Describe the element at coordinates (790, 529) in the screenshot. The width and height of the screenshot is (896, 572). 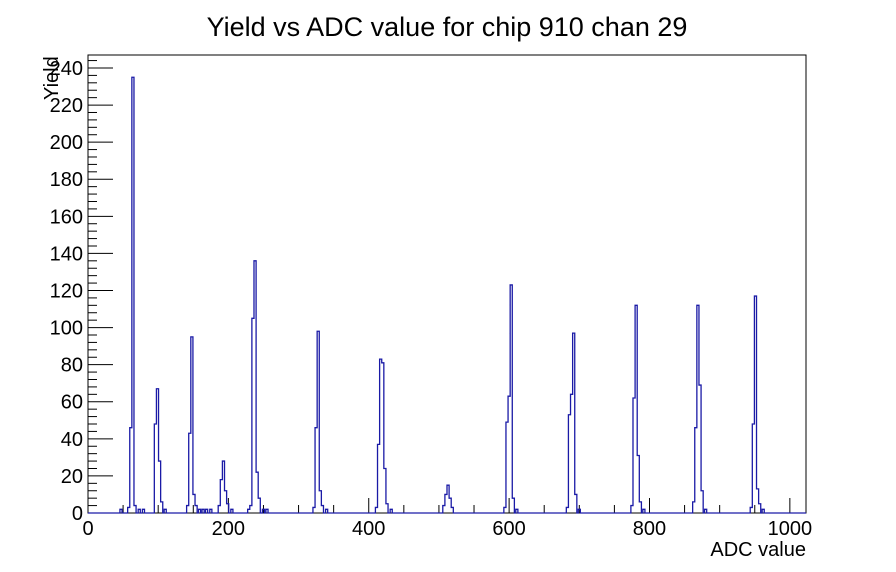
I see `x-tick-label: 1000` at that location.